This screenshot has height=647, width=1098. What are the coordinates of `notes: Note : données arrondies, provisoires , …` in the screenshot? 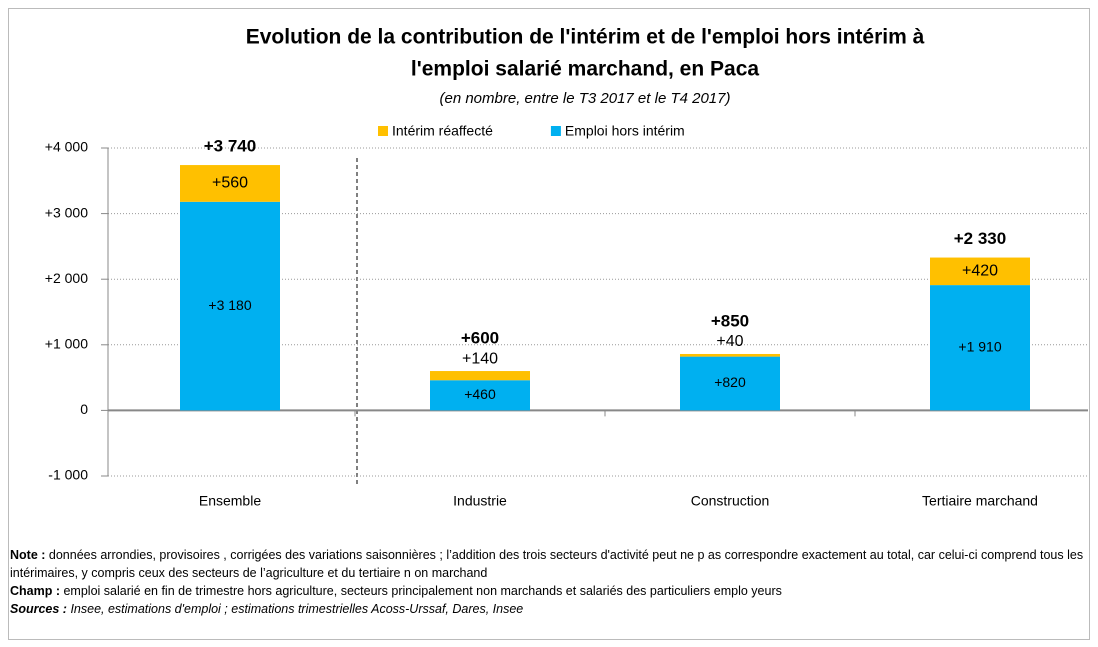 It's located at (550, 582).